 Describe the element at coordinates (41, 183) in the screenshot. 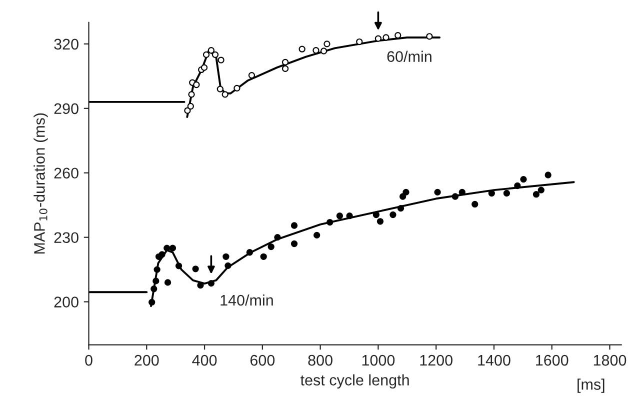

I see `y-axis-title: MAP$_{10}$-duration (ms)` at that location.